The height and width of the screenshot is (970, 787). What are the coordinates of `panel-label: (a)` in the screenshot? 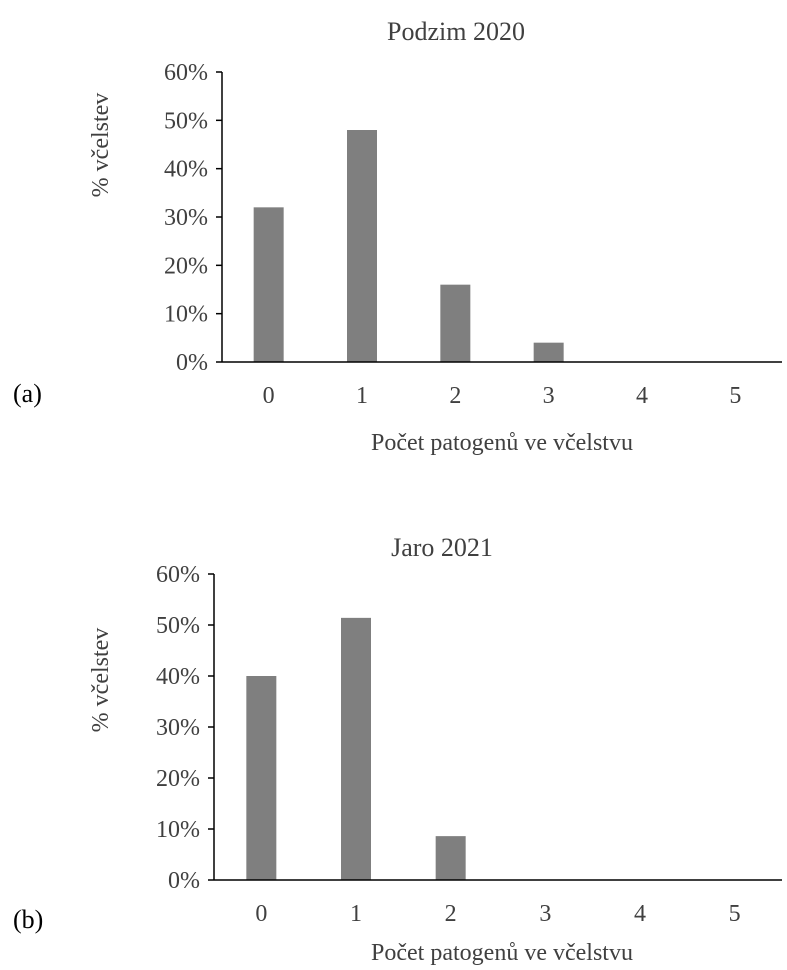 It's located at (27, 393).